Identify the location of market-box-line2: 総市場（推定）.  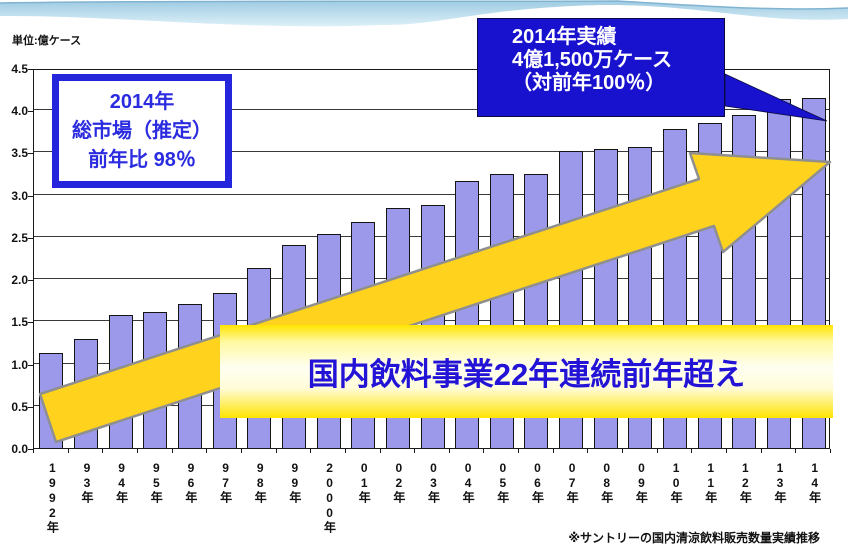
(142, 130).